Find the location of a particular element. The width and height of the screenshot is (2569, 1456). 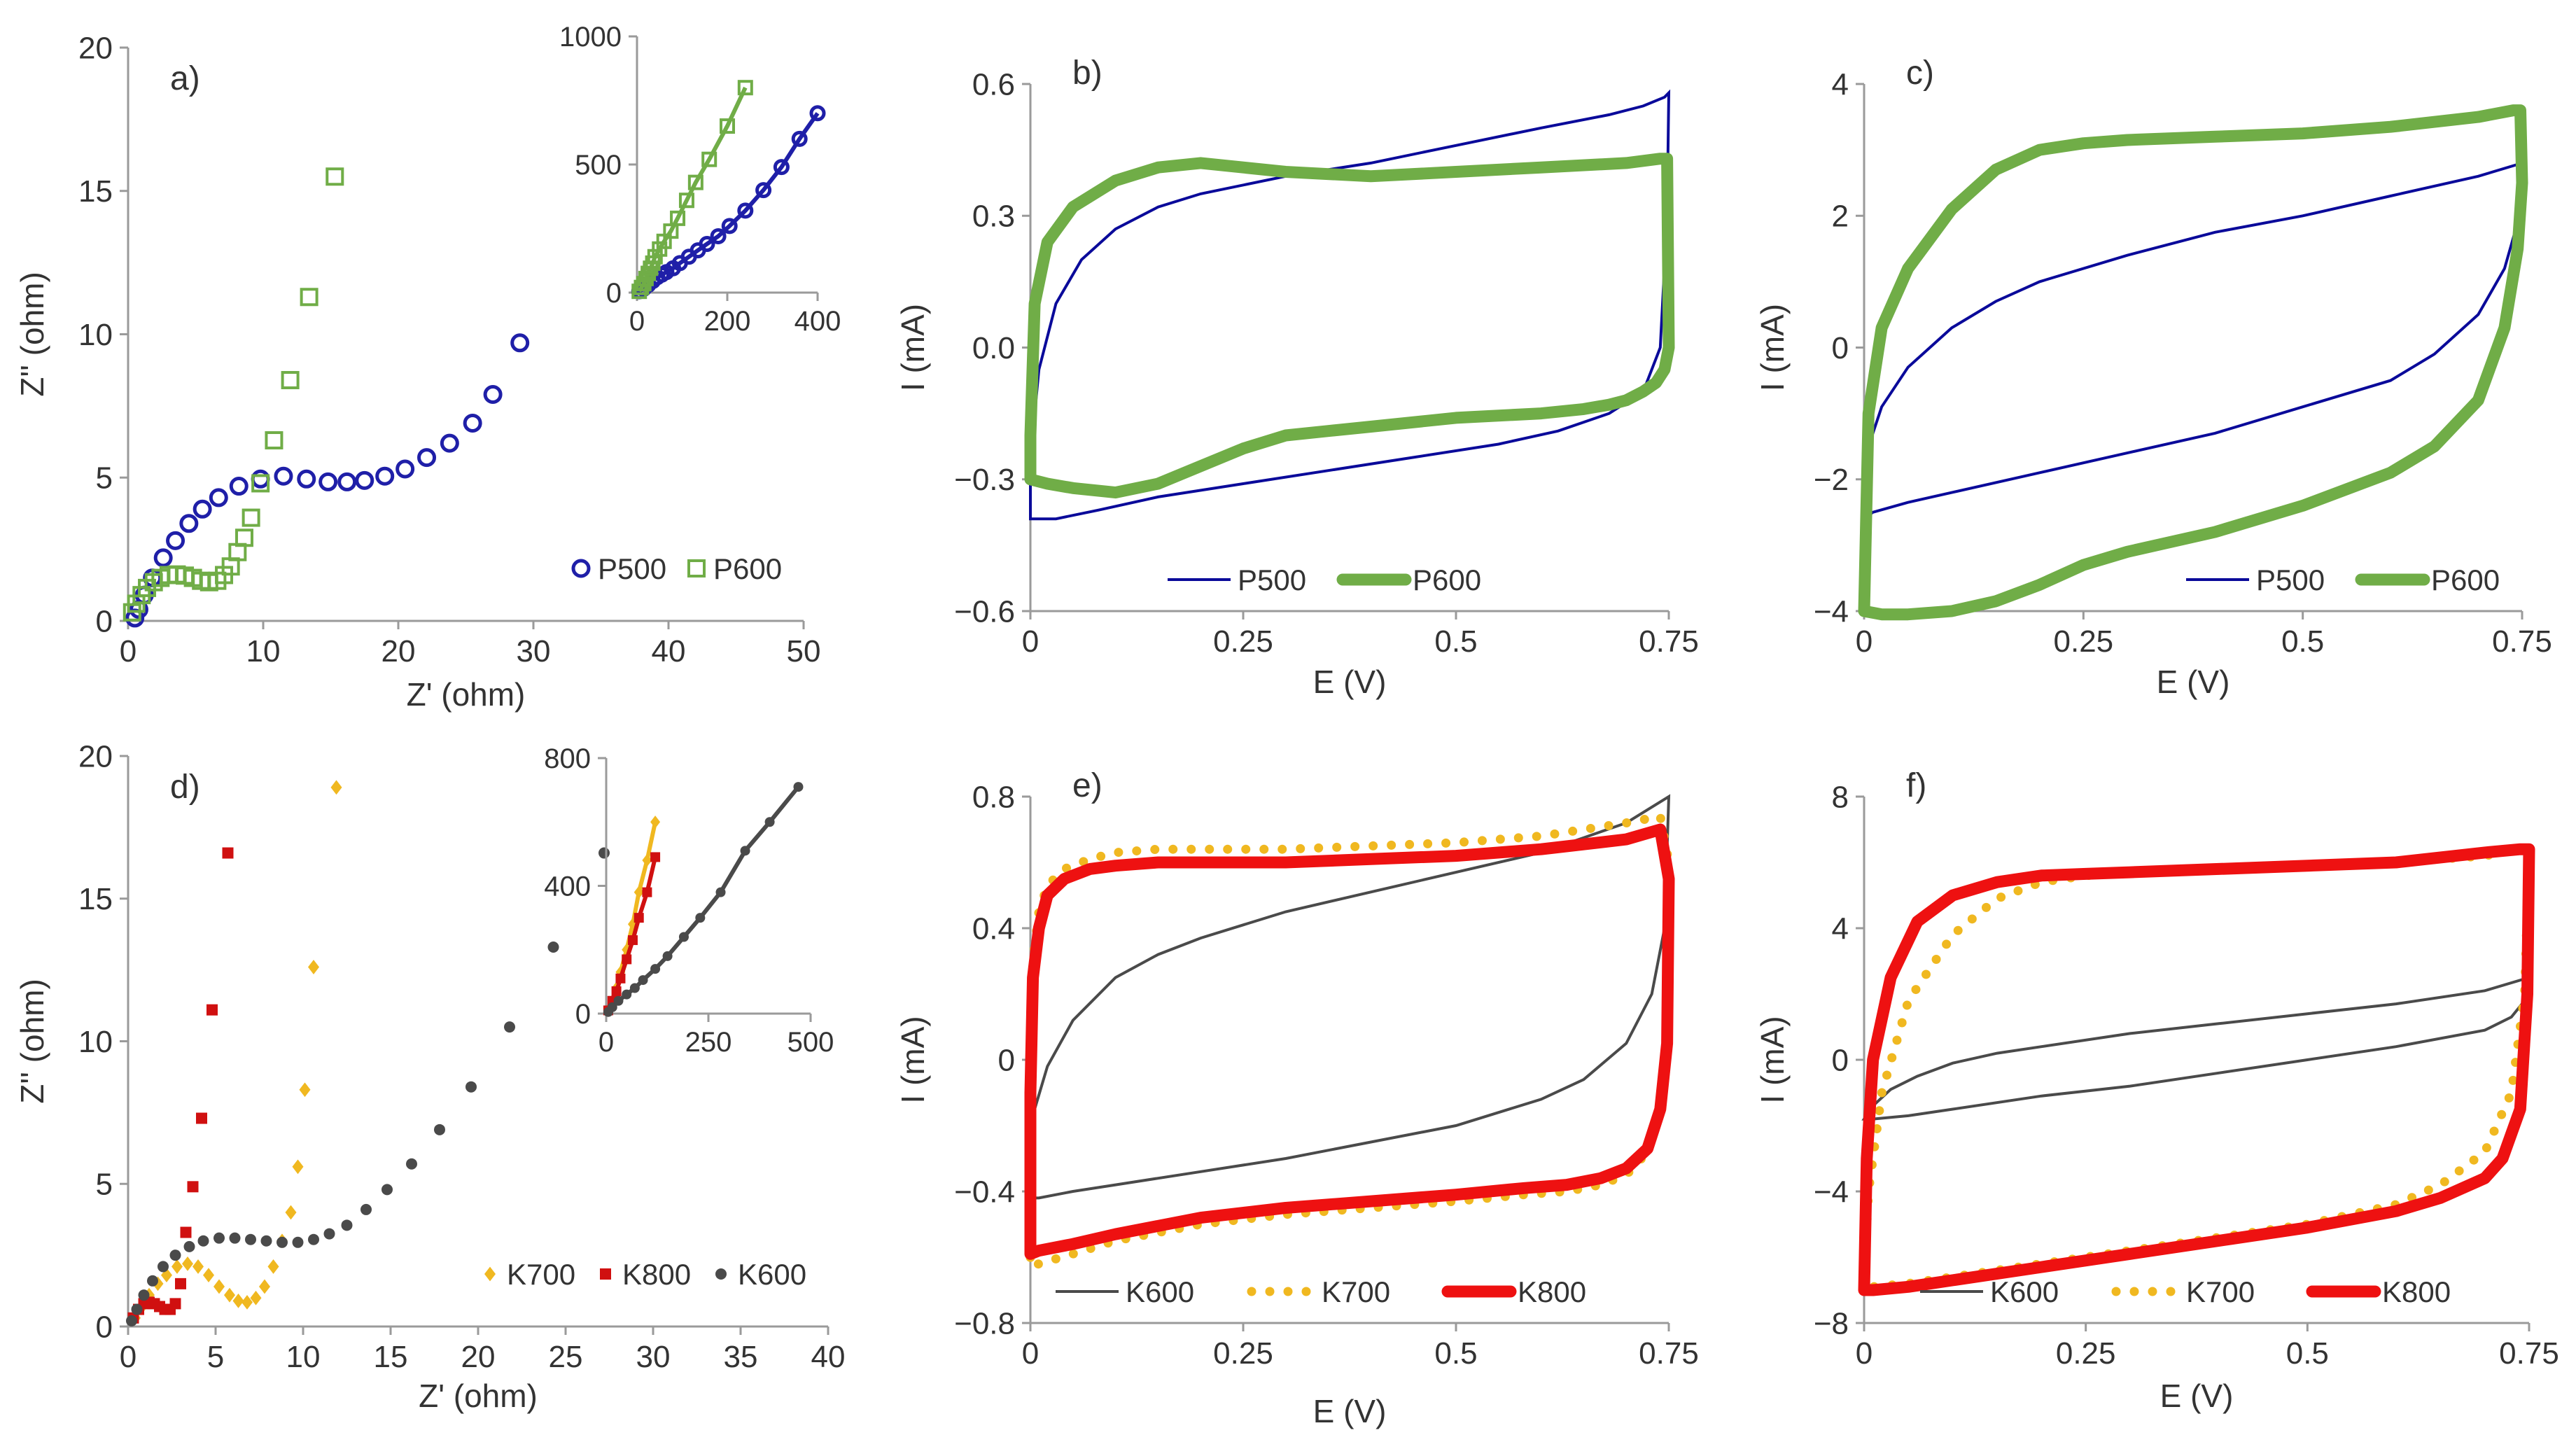

x-tick-label: 35 is located at coordinates (741, 1357).